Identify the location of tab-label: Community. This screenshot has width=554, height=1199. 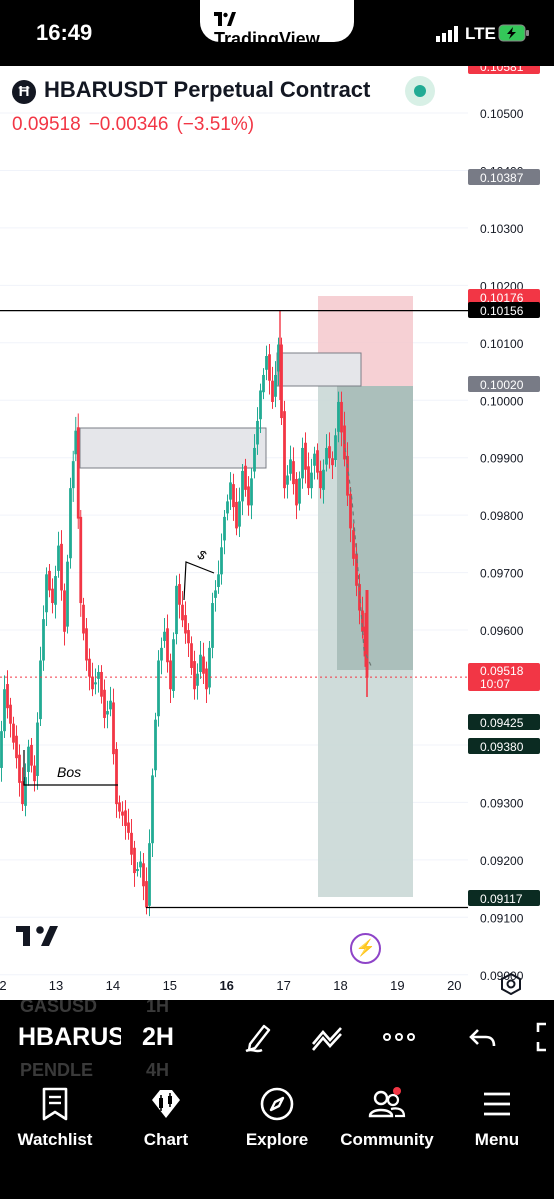
(387, 1139).